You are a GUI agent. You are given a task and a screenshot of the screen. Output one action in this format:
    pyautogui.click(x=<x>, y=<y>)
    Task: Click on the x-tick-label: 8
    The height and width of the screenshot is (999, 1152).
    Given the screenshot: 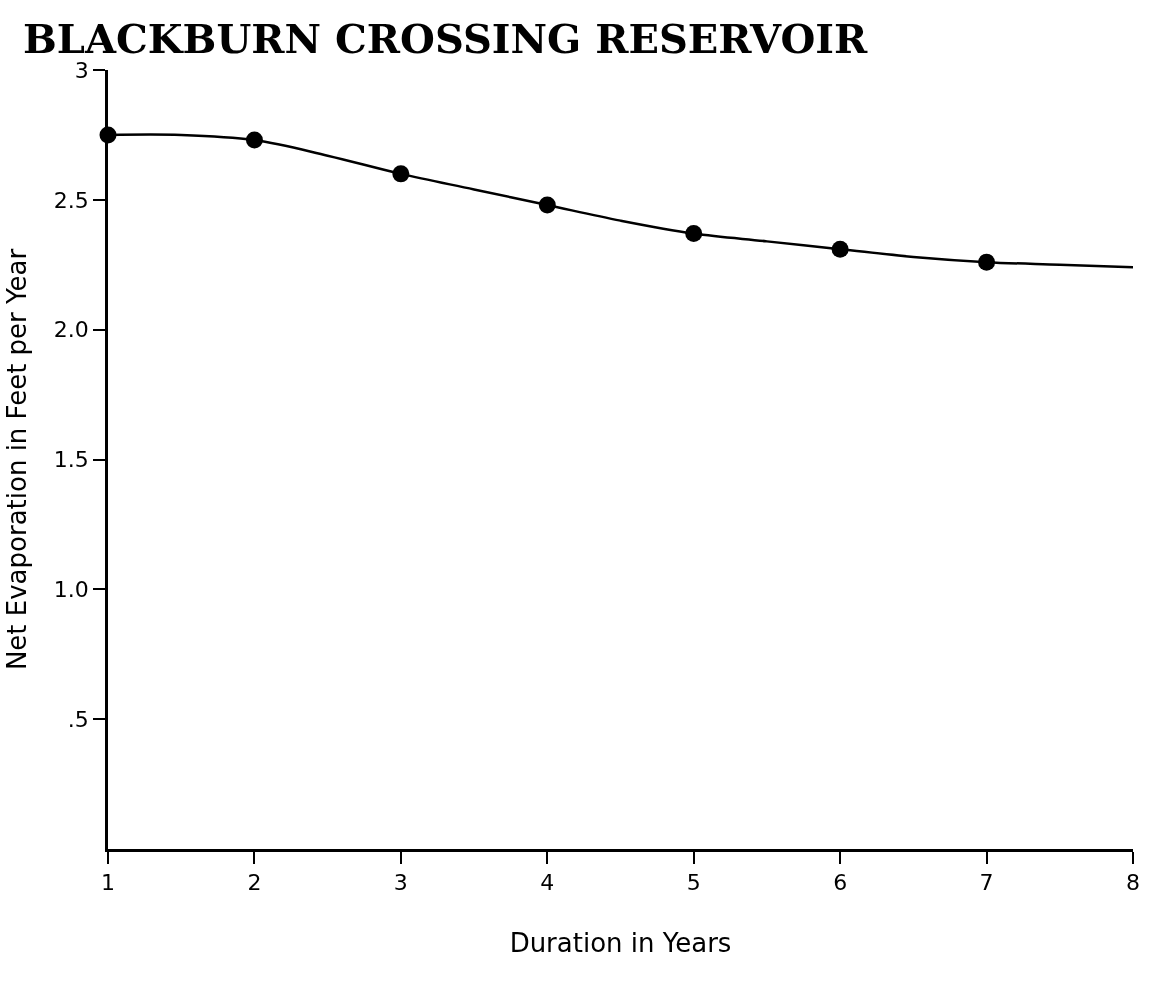 What is the action you would take?
    pyautogui.click(x=1133, y=883)
    